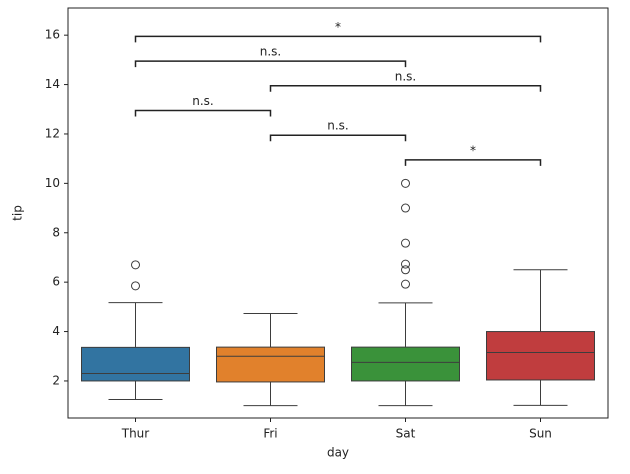  I want to click on y-tick-label: 6, so click(56, 282).